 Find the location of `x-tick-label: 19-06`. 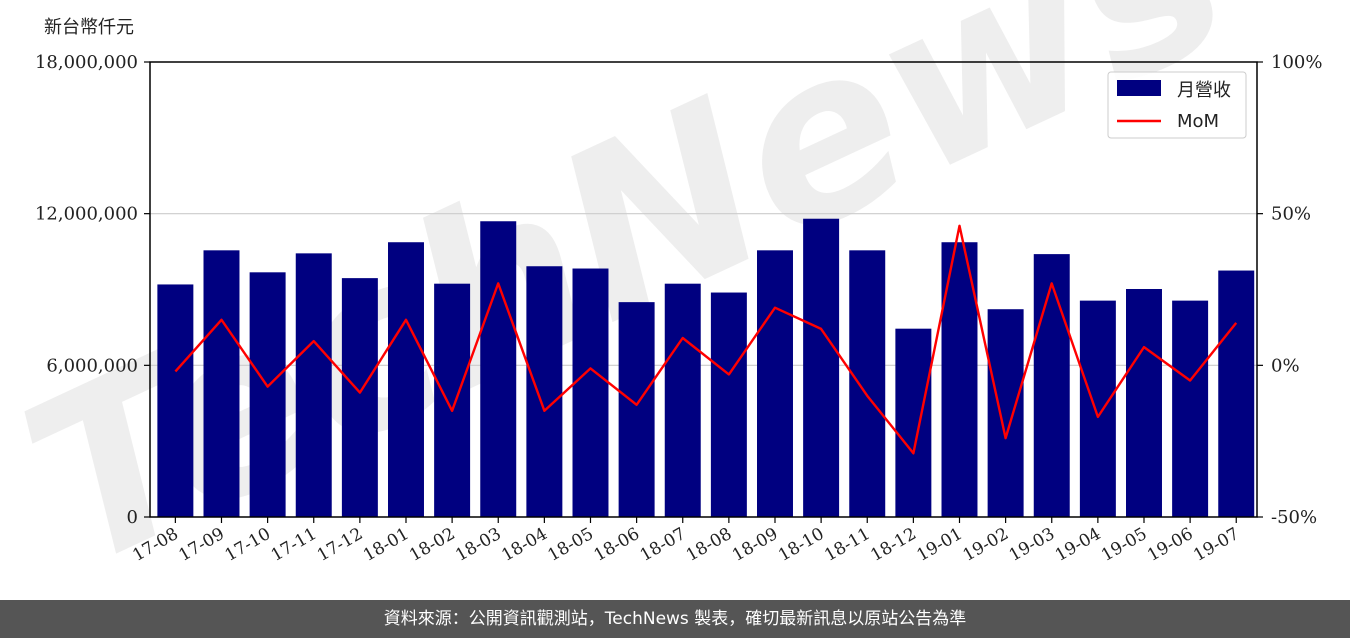

x-tick-label: 19-06 is located at coordinates (1170, 545).